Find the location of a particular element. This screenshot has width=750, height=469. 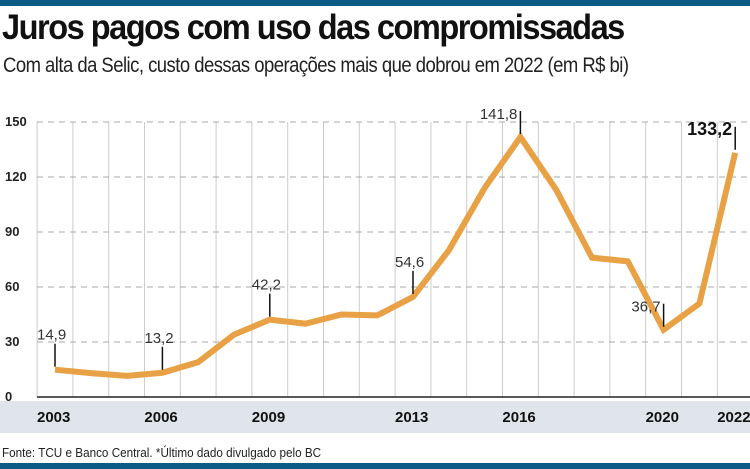

bottom-accent-bar is located at coordinates (375, 466).